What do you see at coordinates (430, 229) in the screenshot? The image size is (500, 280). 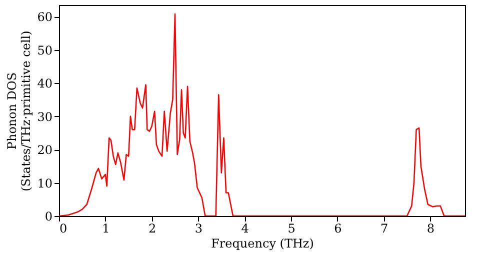 I see `x-tick-label: 8` at bounding box center [430, 229].